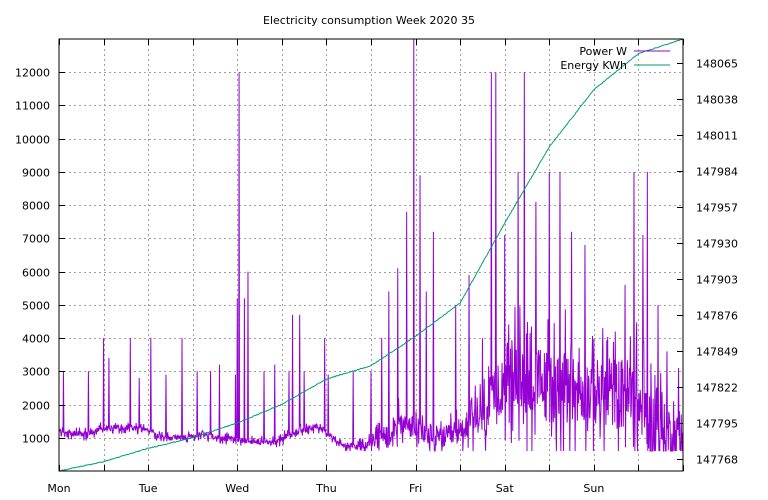  I want to click on left-tick-label: 1000, so click(36, 439).